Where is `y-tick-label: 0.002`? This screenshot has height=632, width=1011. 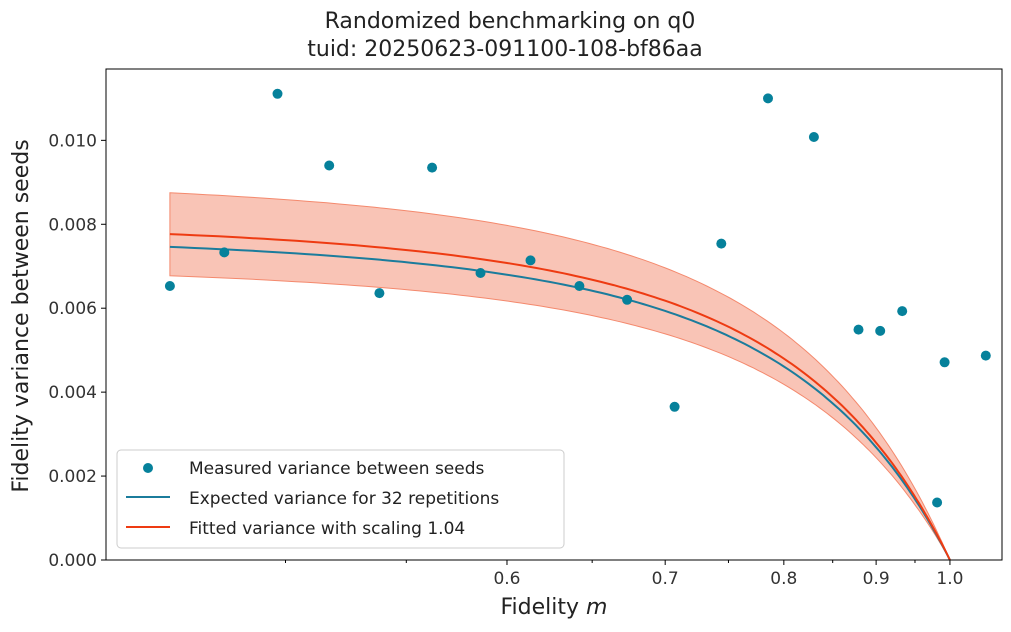
y-tick-label: 0.002 is located at coordinates (72, 477).